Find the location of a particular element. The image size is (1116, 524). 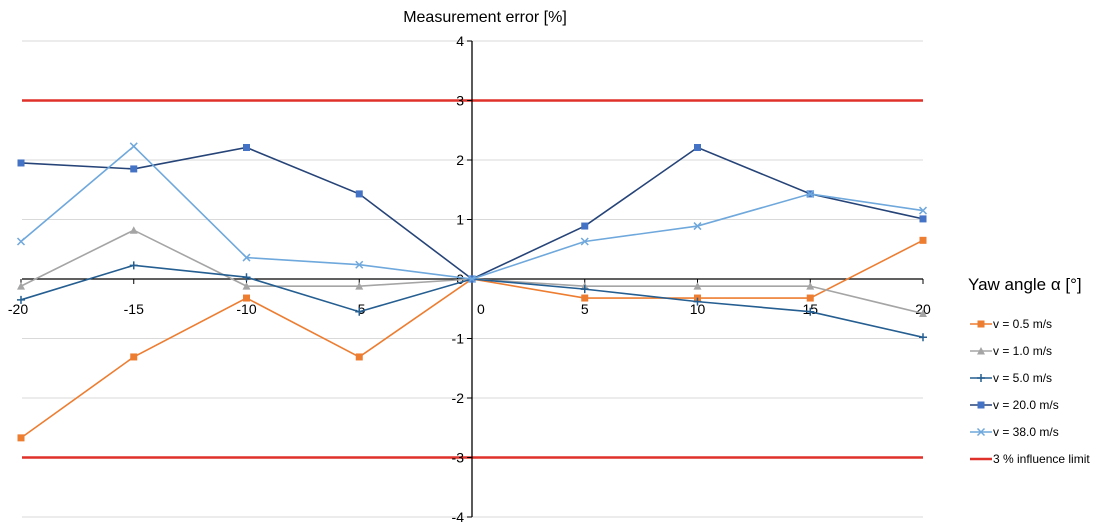

legend-label: v = 0.5 m/s is located at coordinates (1022, 324).